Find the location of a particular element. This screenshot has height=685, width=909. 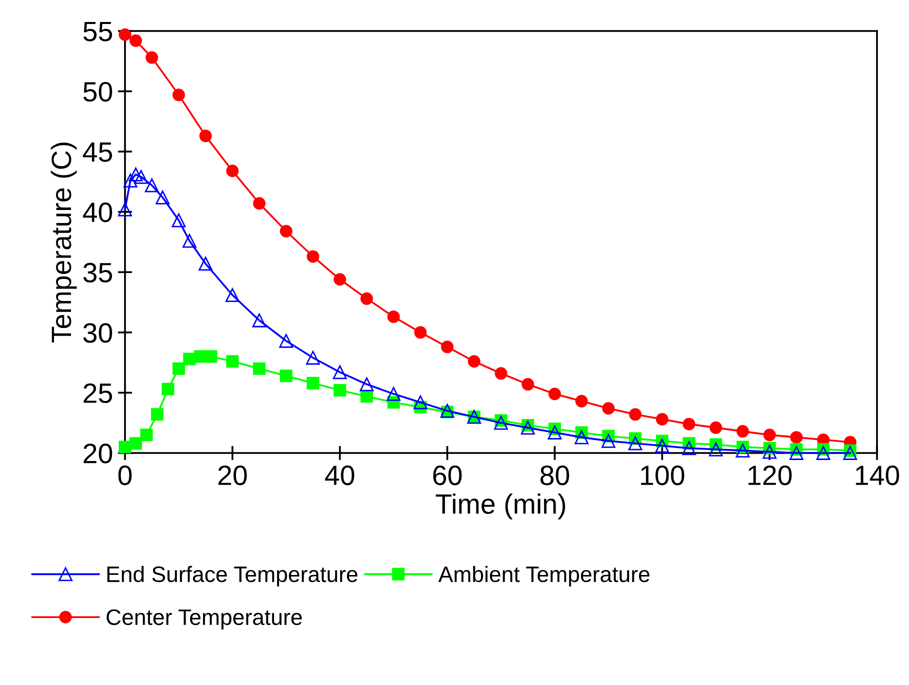

x-tick-label: 120 is located at coordinates (770, 476).